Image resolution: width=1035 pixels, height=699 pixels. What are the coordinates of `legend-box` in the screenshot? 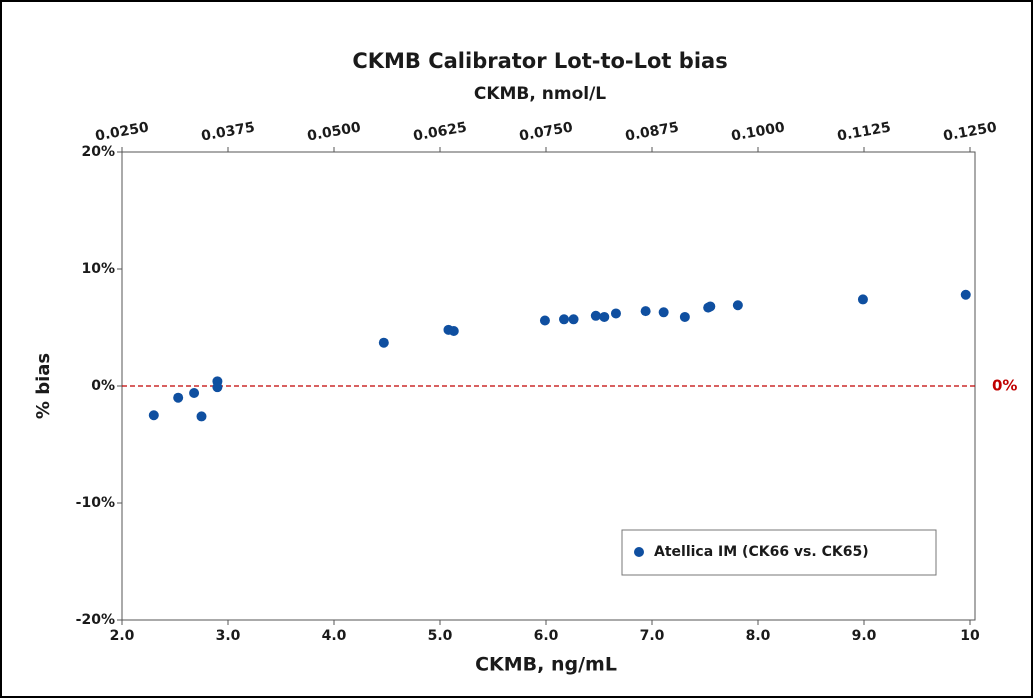 It's located at (779, 552).